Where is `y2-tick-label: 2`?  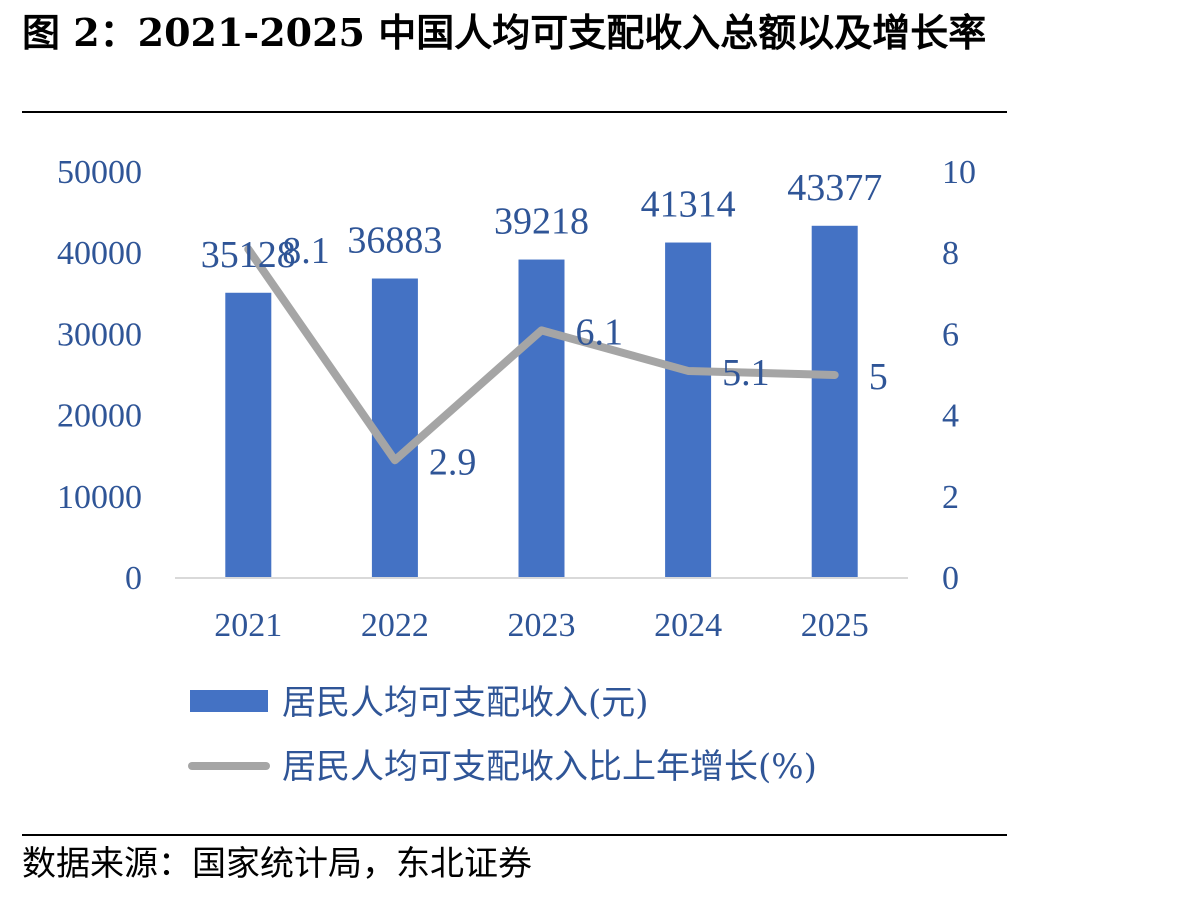 y2-tick-label: 2 is located at coordinates (950, 497).